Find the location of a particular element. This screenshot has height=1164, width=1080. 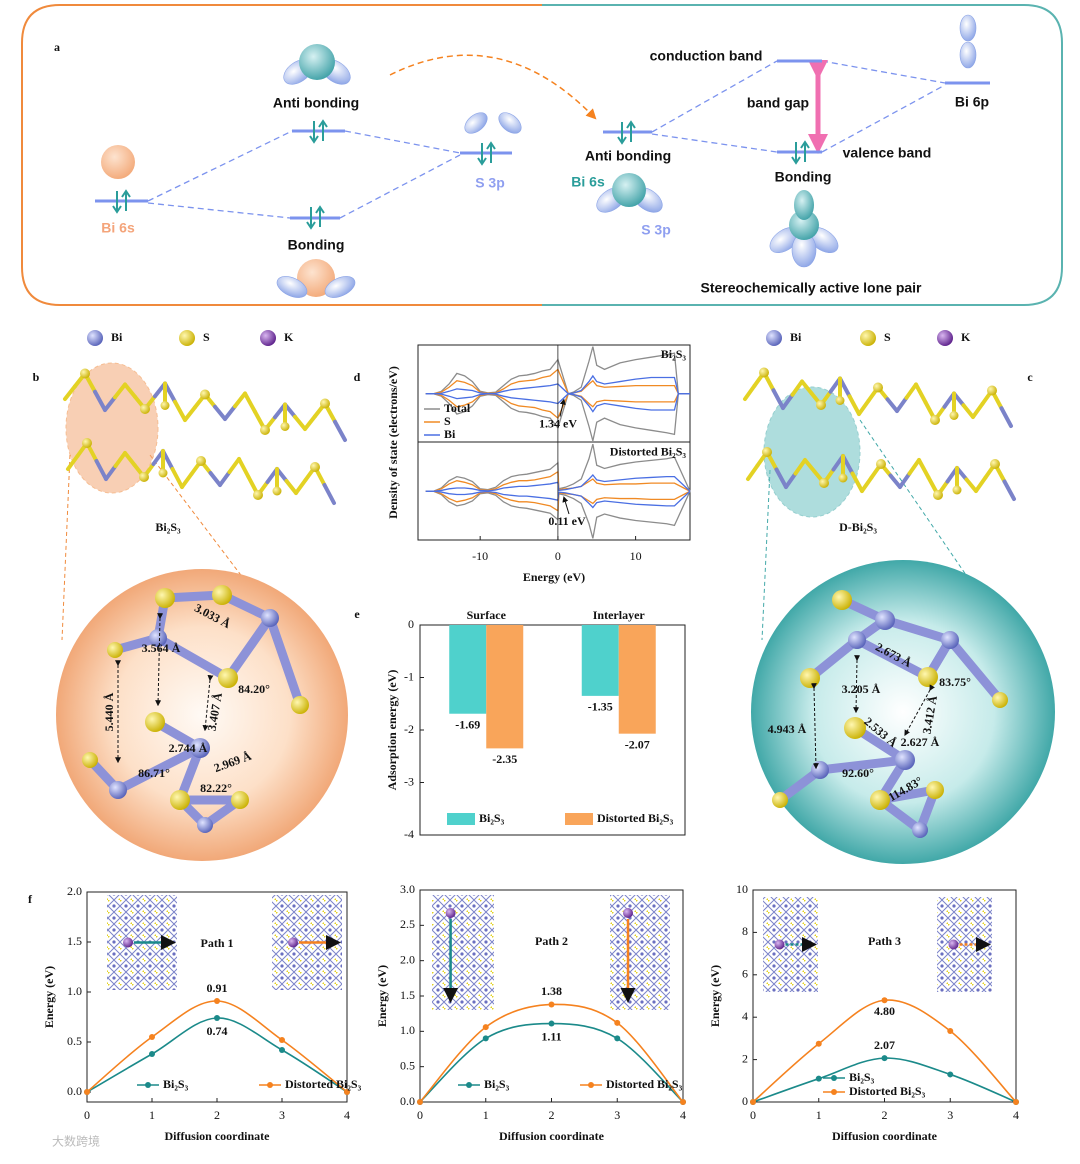

diagram-label: Stereochemically active lone pair is located at coordinates (812, 288).